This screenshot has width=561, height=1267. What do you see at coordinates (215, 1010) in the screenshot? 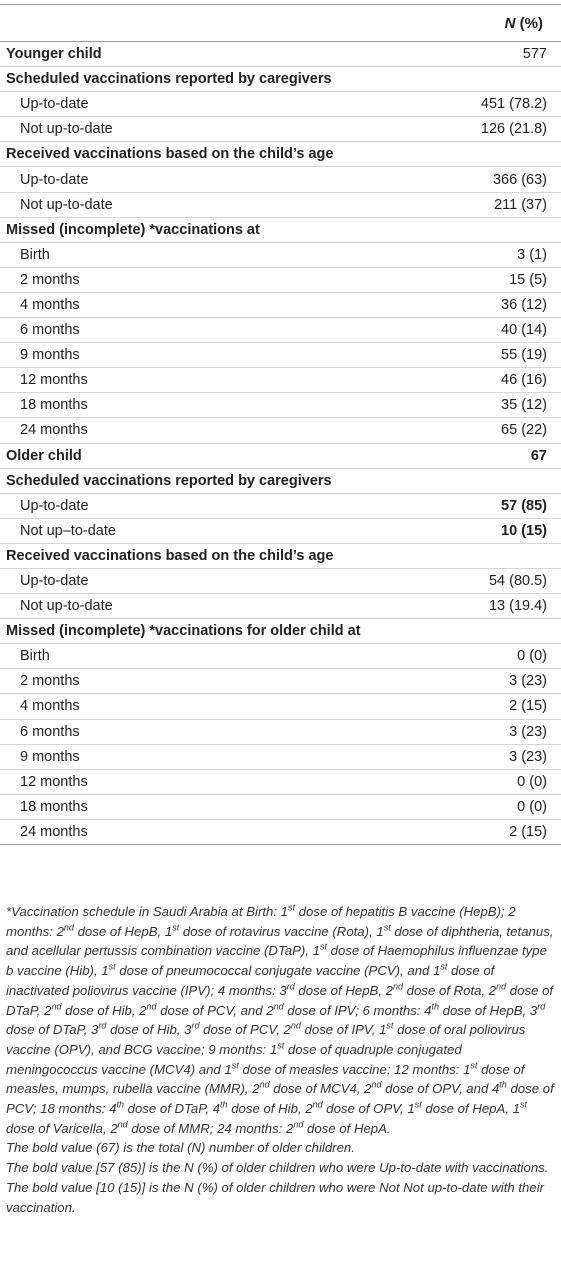
I see `footnote-text: dose of PCV, and 2` at bounding box center [215, 1010].